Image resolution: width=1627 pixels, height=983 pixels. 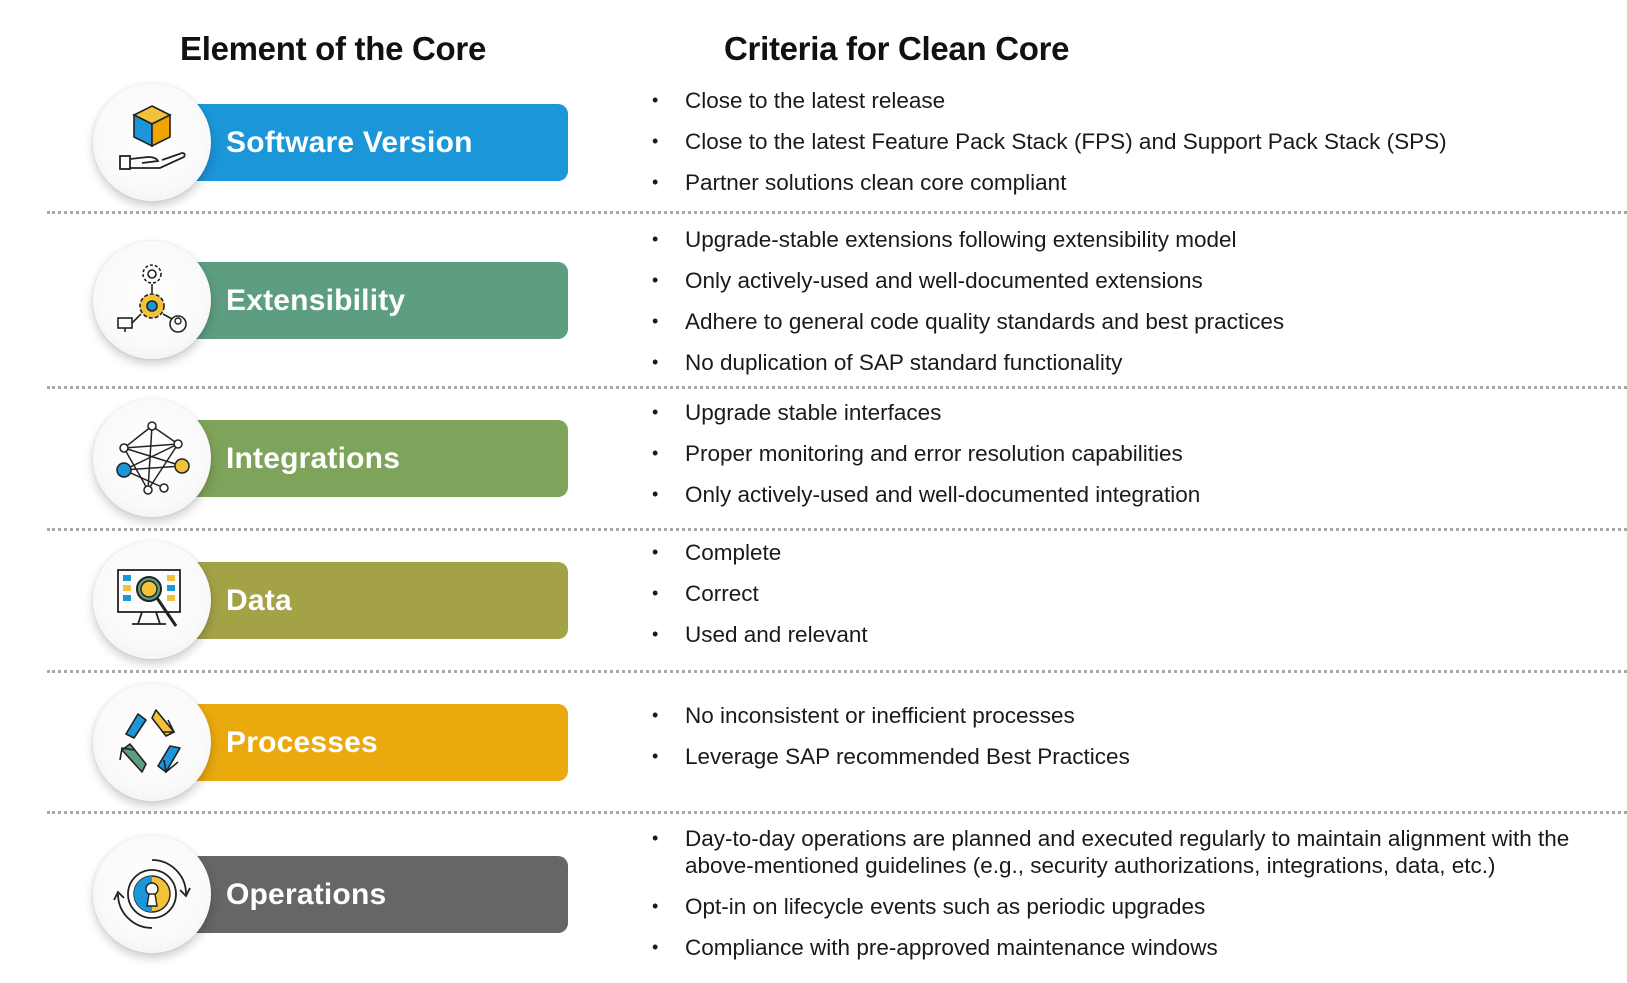 I want to click on network-nodes-icon, so click(x=153, y=458).